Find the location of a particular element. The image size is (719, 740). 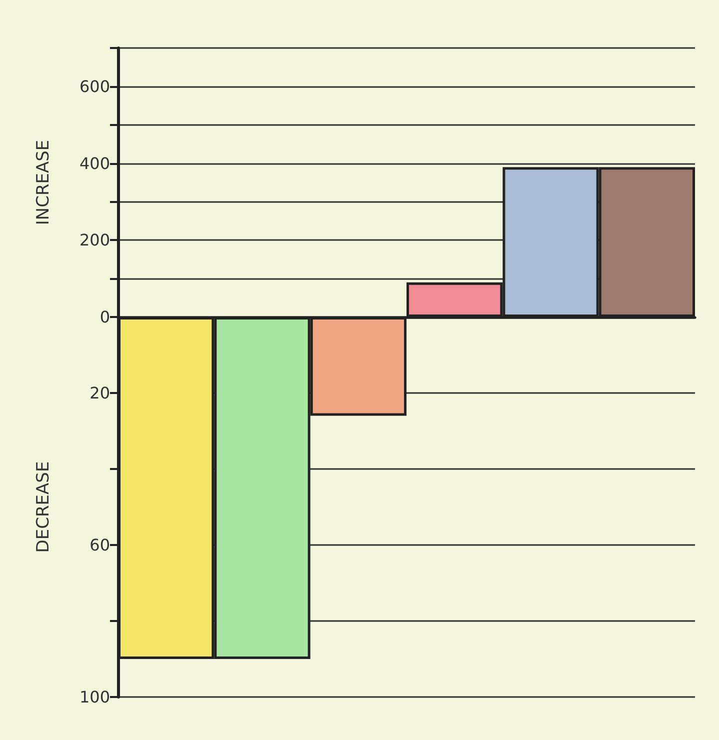

y-tick-label: 100 is located at coordinates (94, 697).